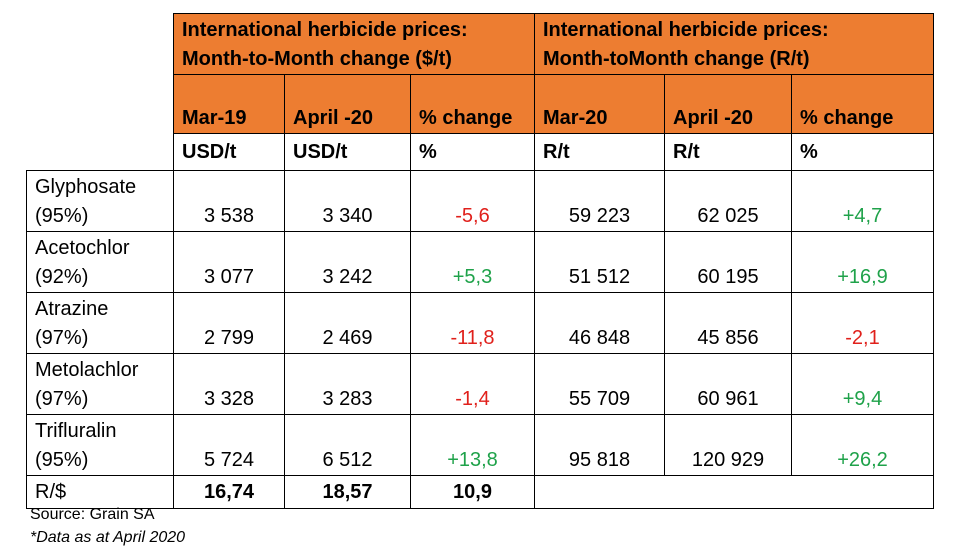  I want to click on zar-group-title-line1: International herbicide prices:, so click(686, 30).